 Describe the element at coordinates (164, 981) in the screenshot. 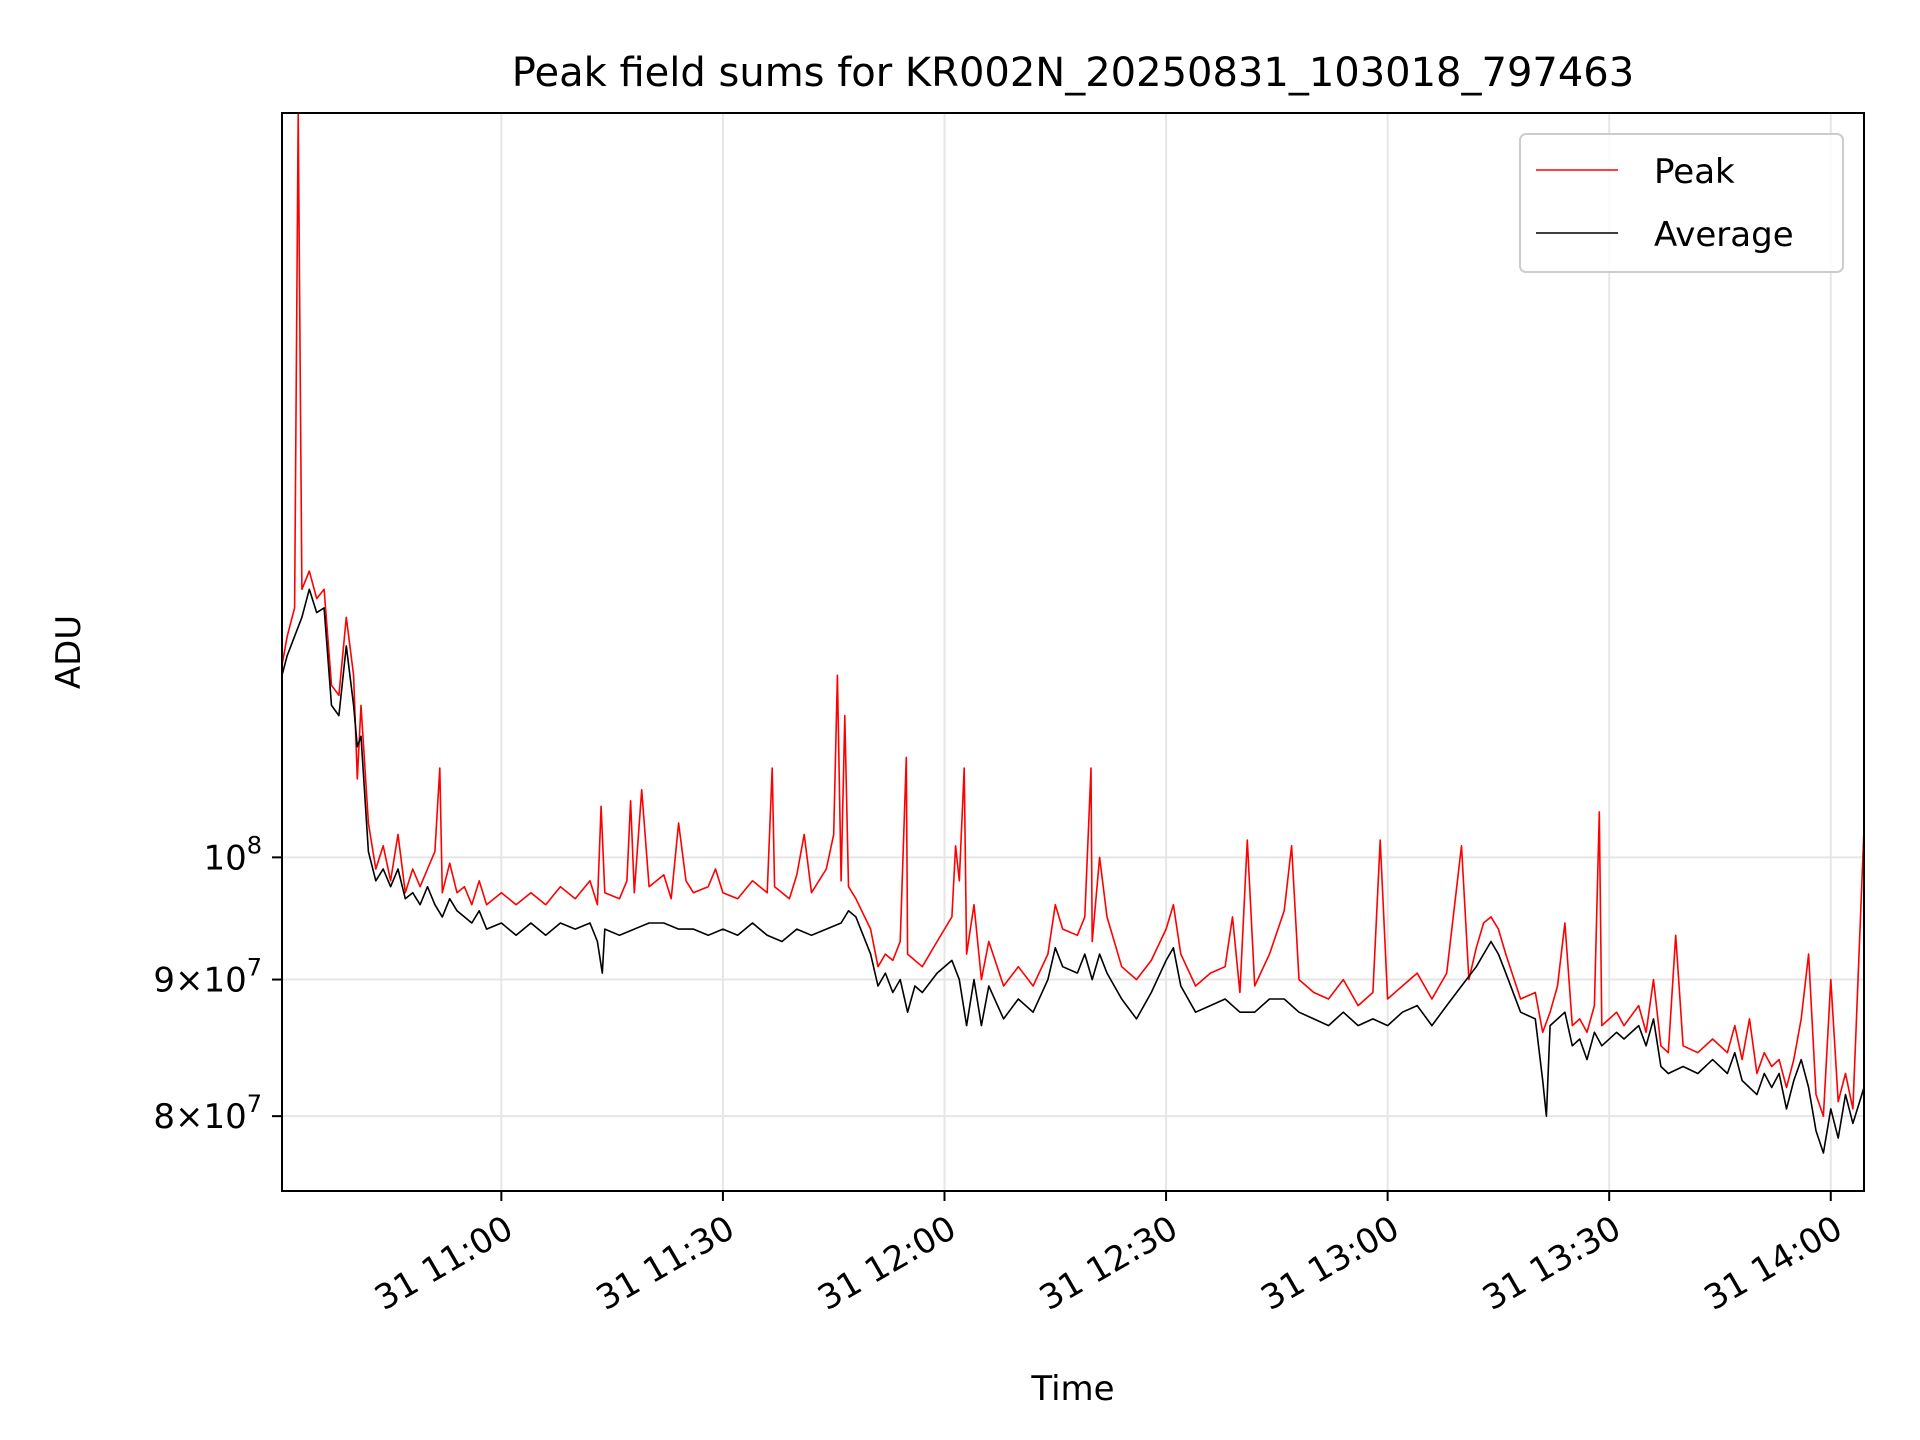

I see `y-tick-mantissa: 9` at that location.